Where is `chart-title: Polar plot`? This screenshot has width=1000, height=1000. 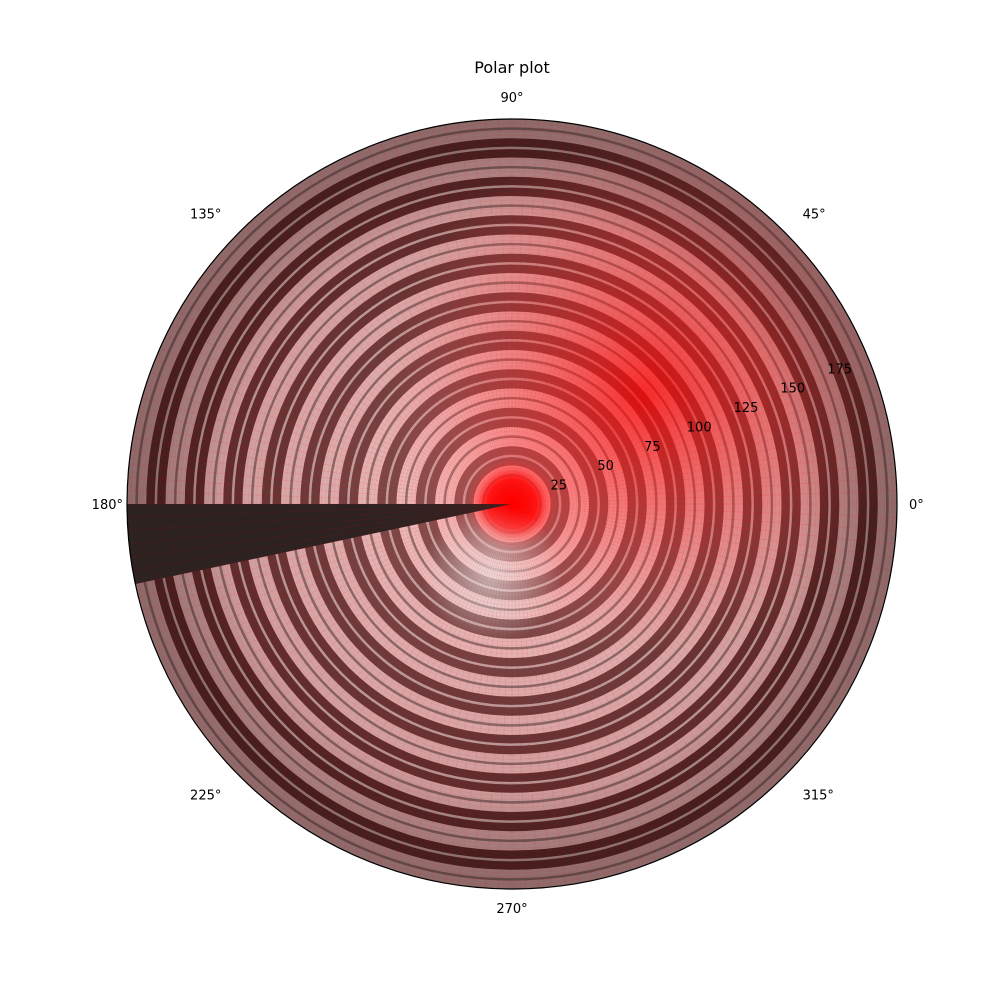 chart-title: Polar plot is located at coordinates (511, 67).